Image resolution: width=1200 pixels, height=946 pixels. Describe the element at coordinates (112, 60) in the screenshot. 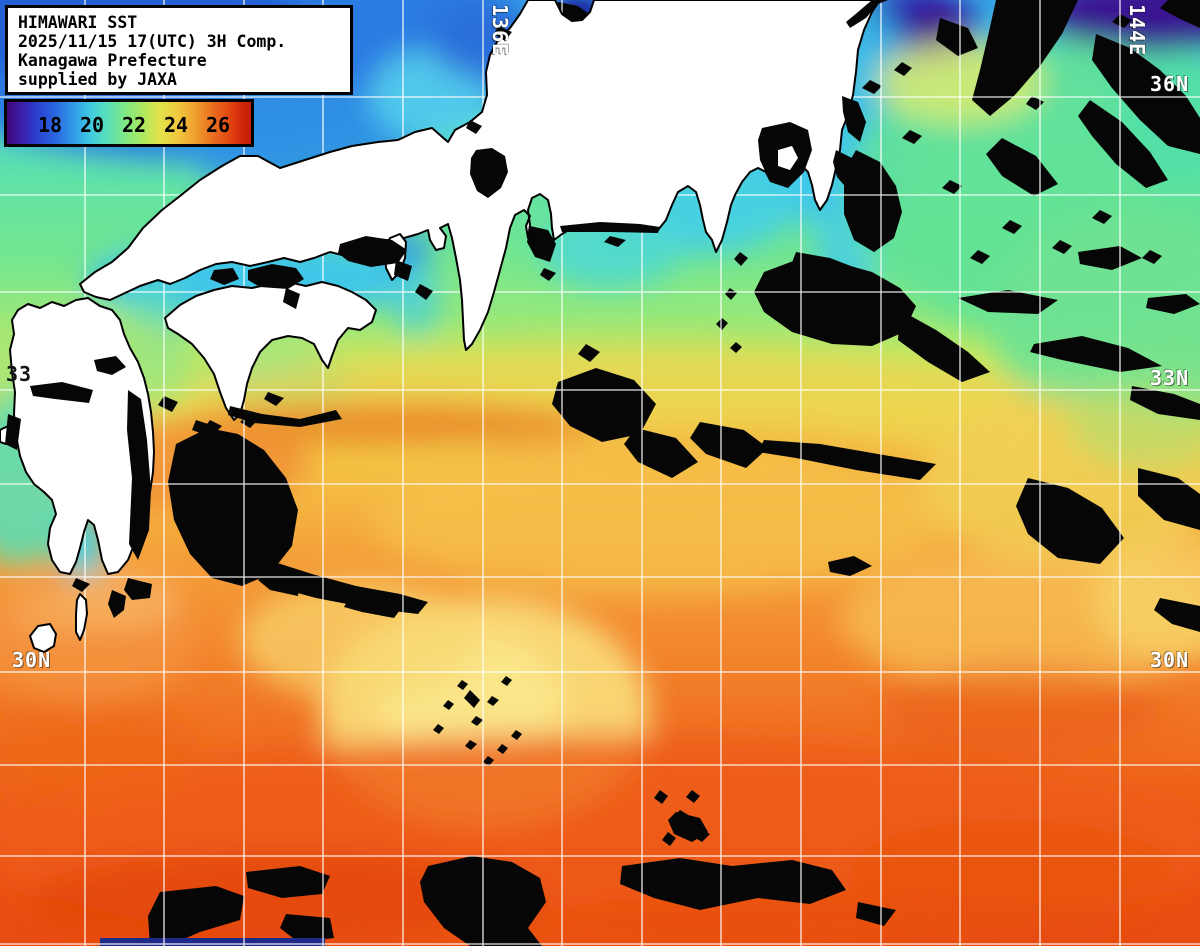

I see `title-region: Kanagawa Prefecture` at that location.